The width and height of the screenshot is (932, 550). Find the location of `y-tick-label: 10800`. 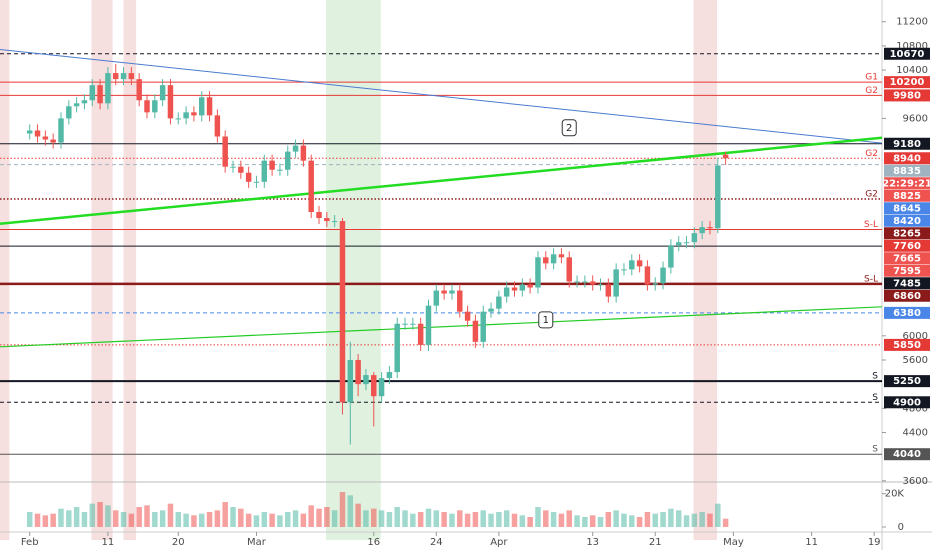

y-tick-label: 10800 is located at coordinates (912, 46).